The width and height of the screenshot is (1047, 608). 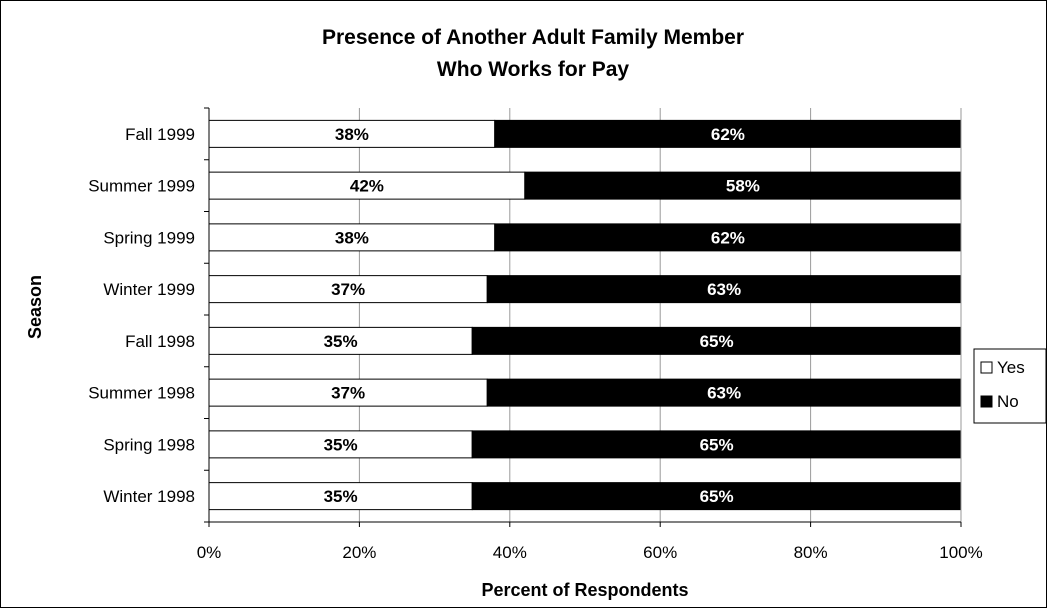 What do you see at coordinates (960, 552) in the screenshot?
I see `x-tick-label: 100%` at bounding box center [960, 552].